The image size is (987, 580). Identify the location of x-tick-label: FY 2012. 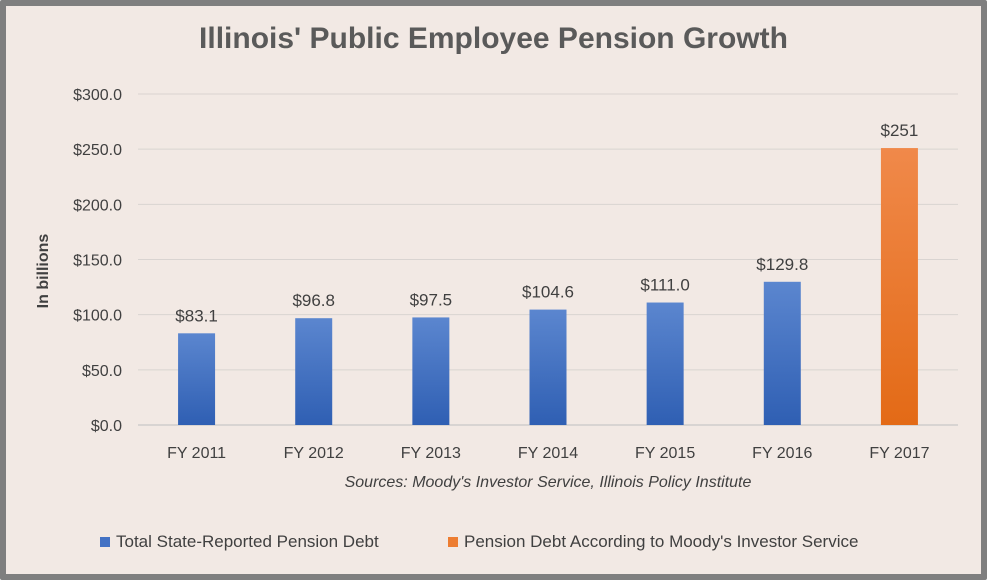
(314, 453).